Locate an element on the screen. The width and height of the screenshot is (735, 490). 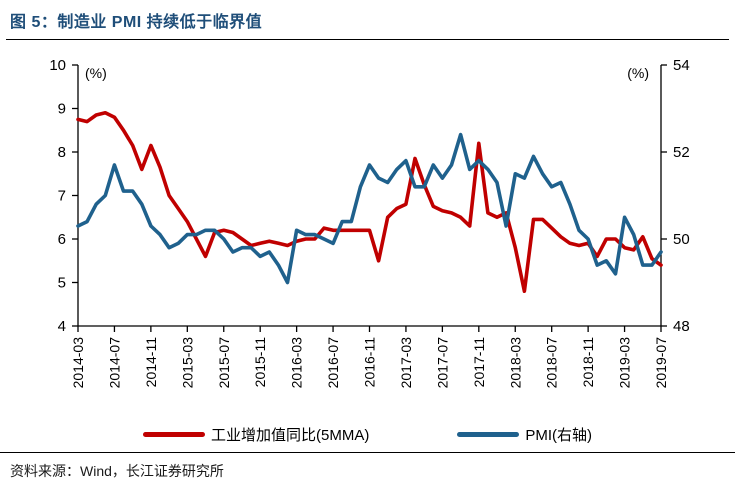
right-axis-tick-label: 52 is located at coordinates (681, 152).